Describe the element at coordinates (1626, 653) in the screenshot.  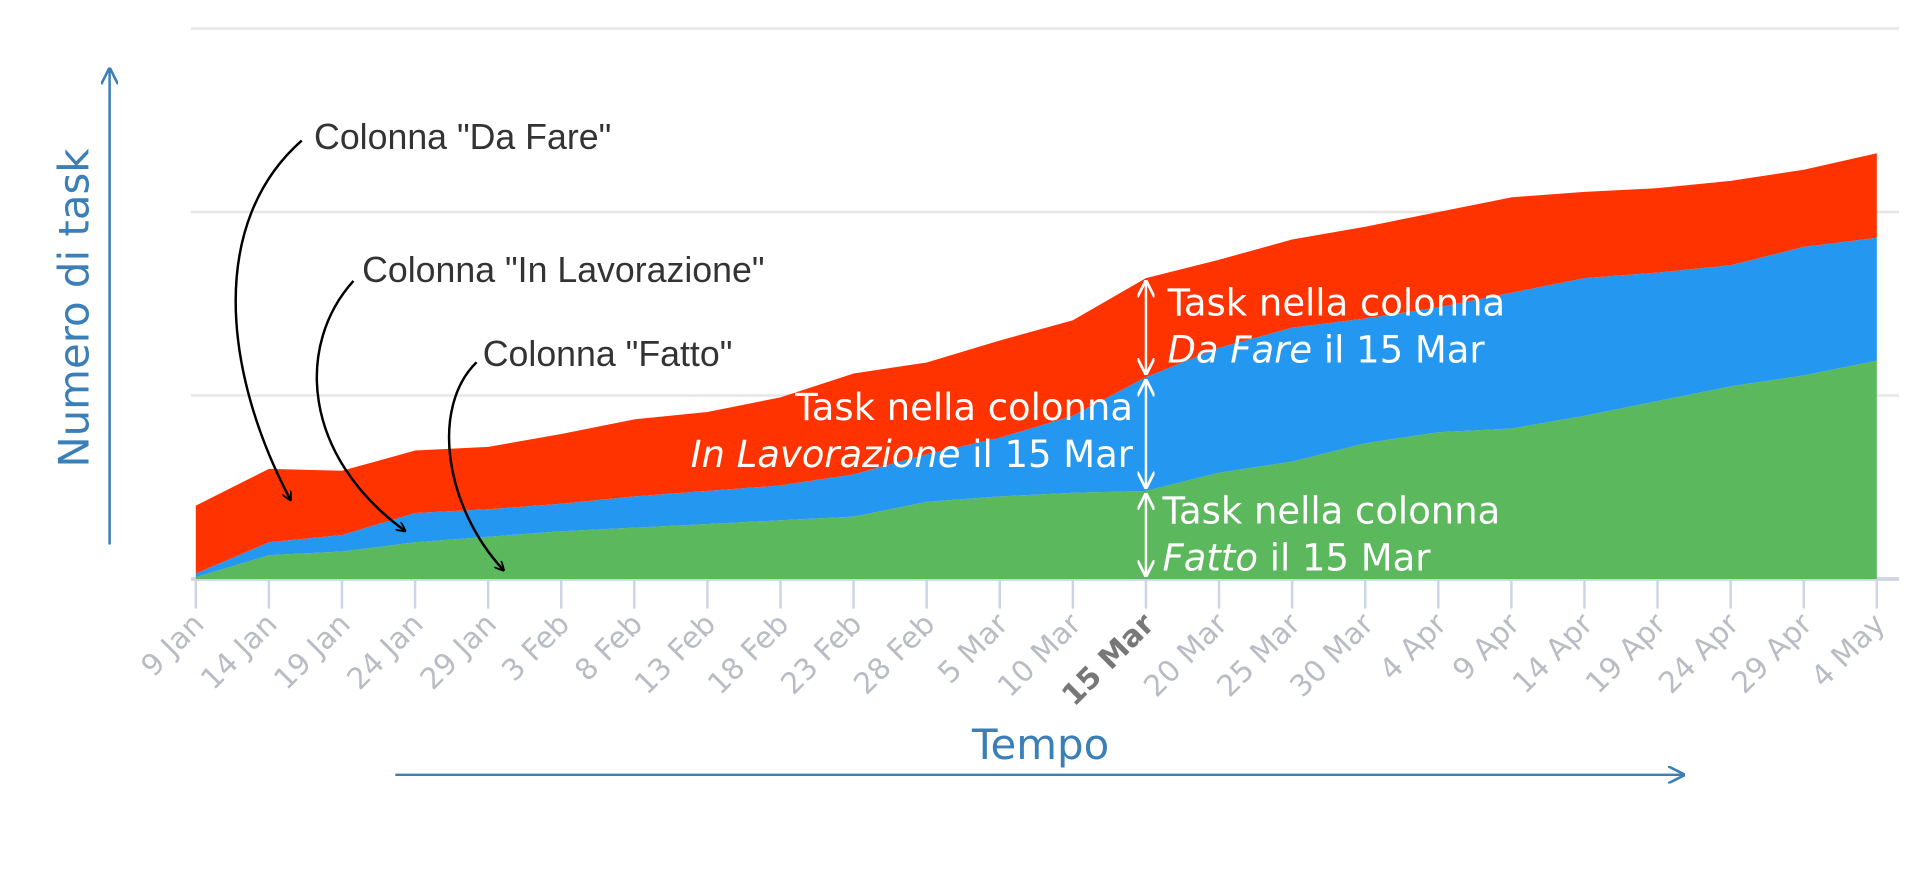
I see `x-tick-label: 19 Apr` at that location.